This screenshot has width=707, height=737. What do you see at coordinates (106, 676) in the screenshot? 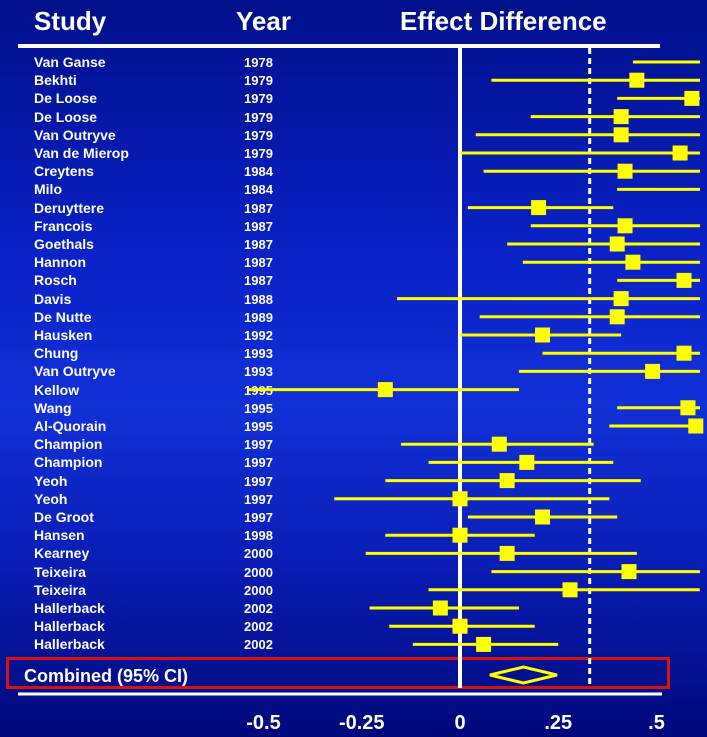
I see `combined-label: Combined (95% CI)` at bounding box center [106, 676].